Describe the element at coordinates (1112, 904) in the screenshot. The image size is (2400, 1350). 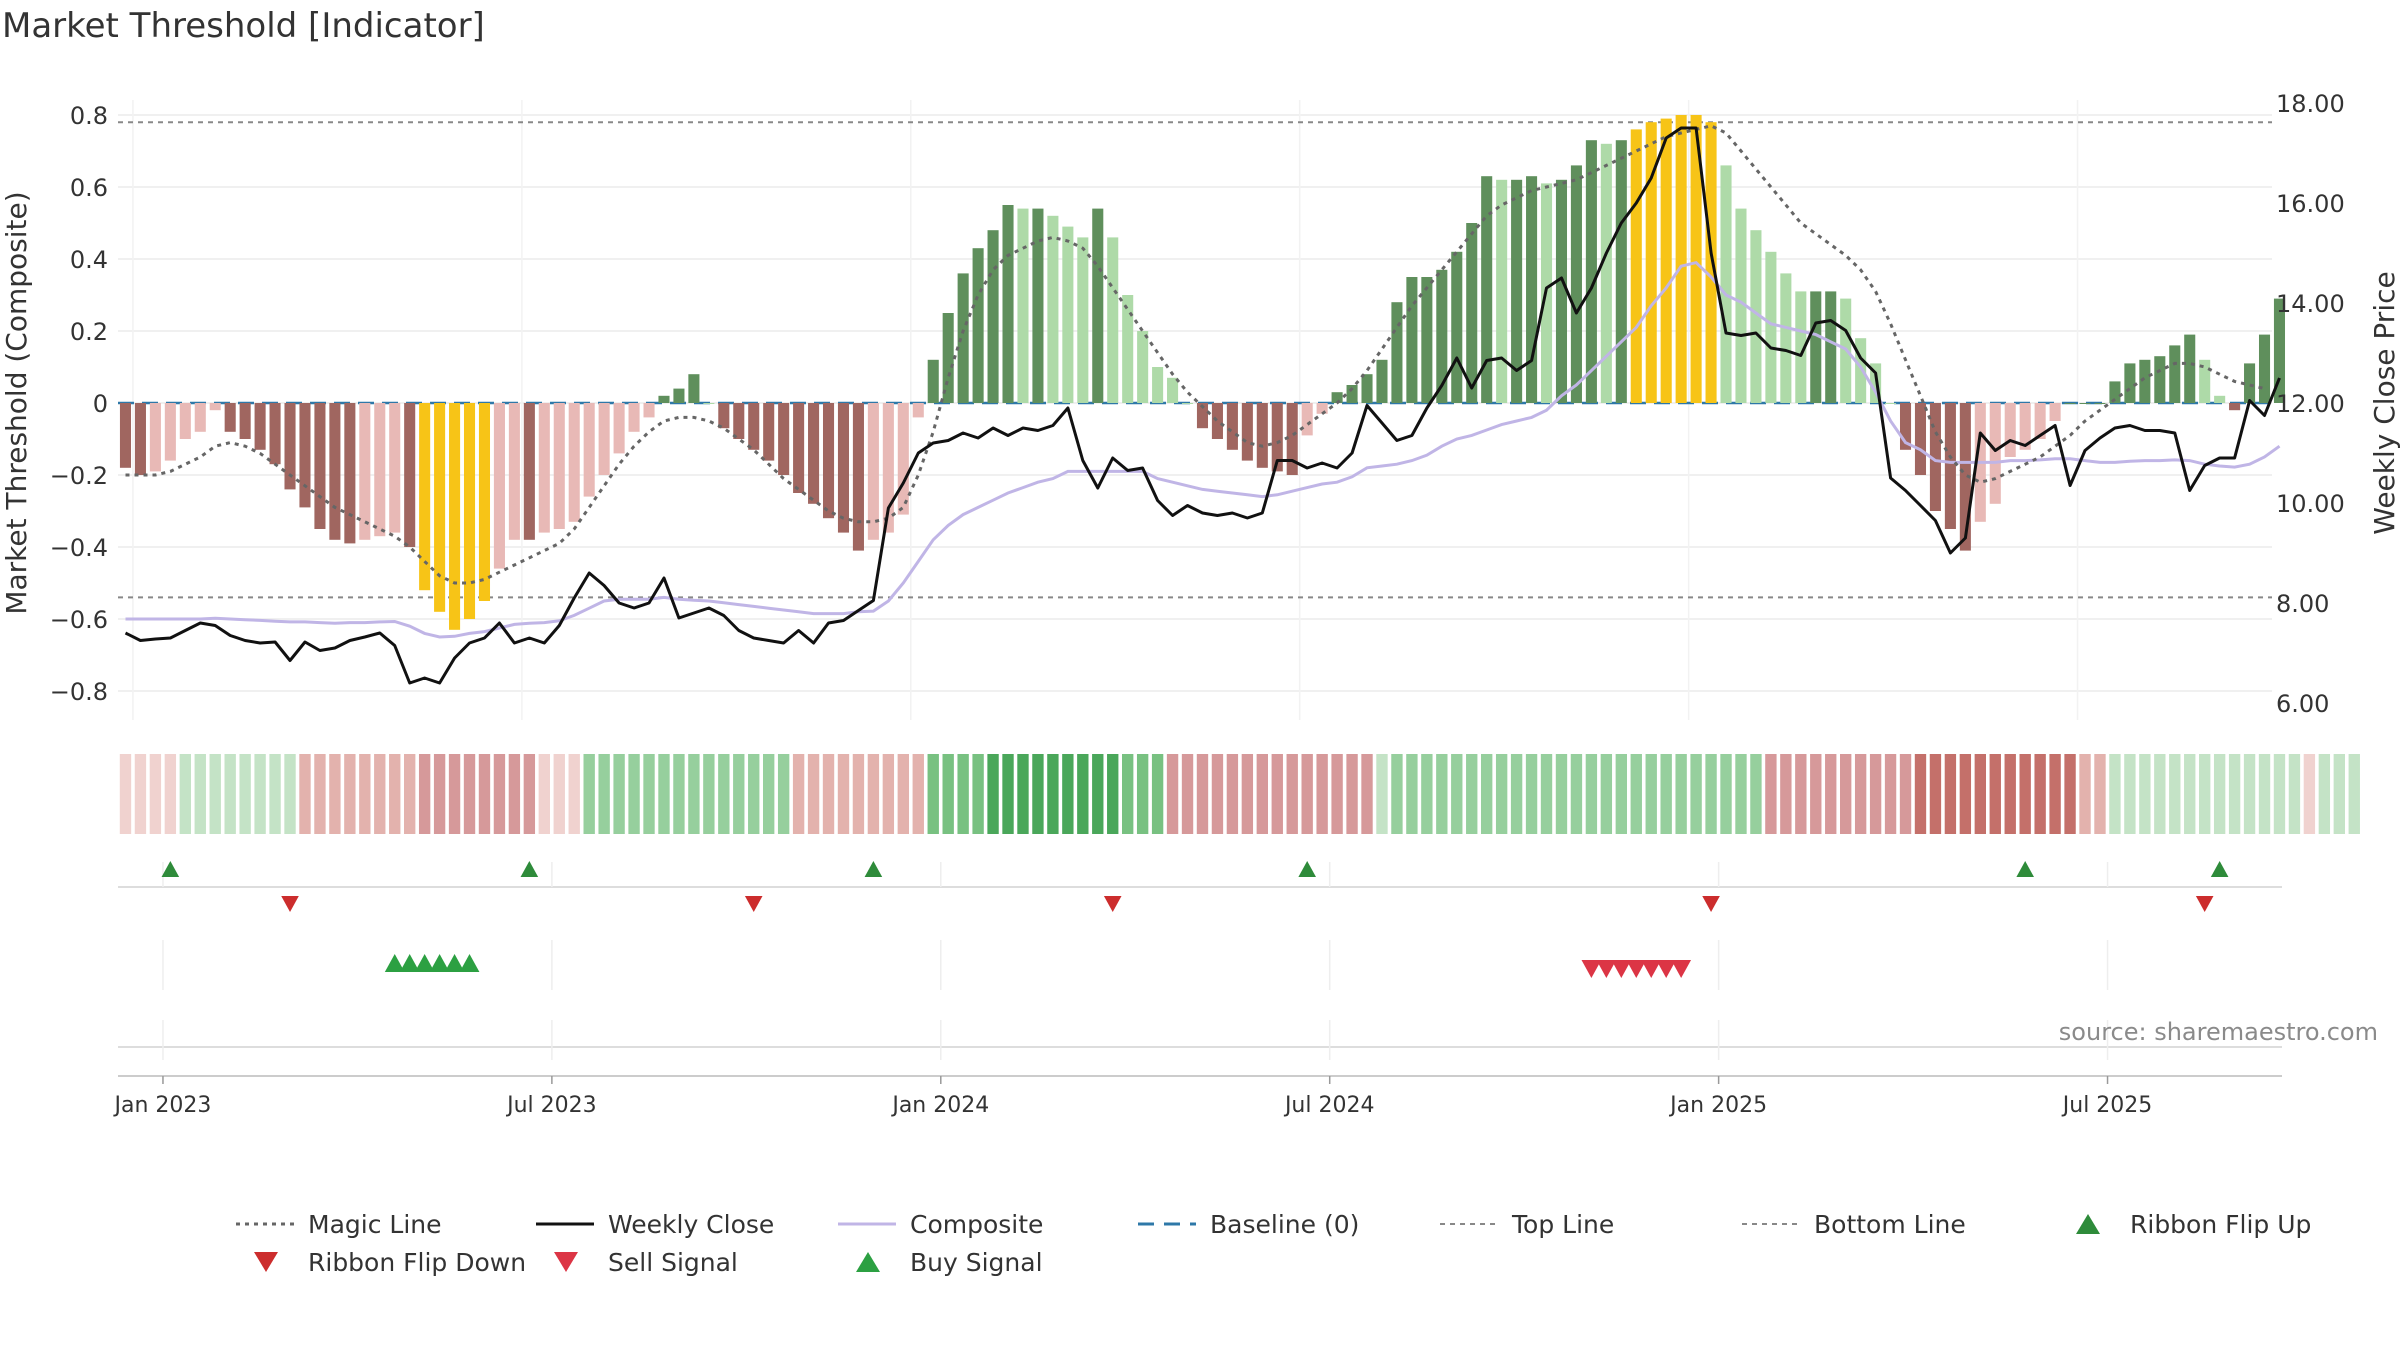
I see `ribbon-flip-down-marker` at that location.